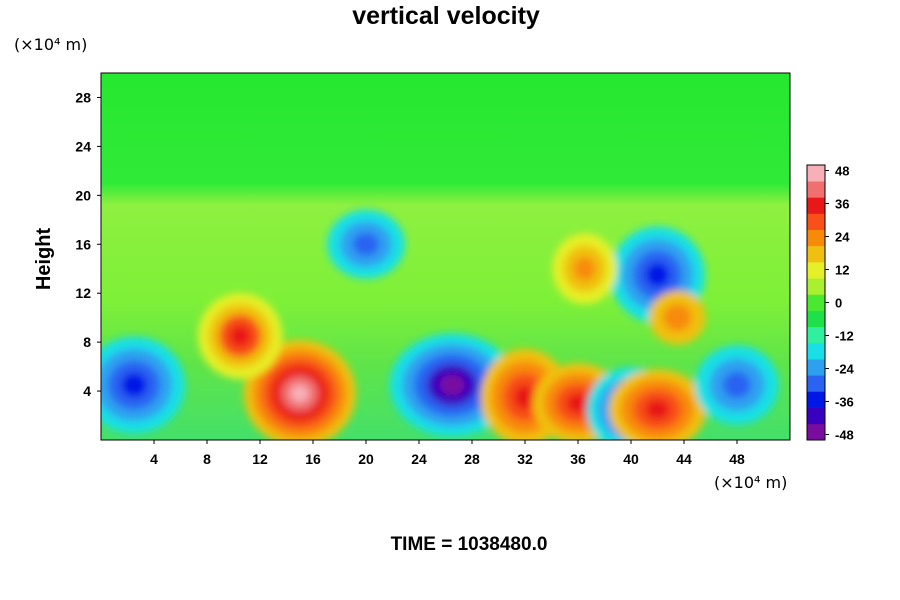 The height and width of the screenshot is (600, 900). What do you see at coordinates (737, 459) in the screenshot?
I see `x-tick-label: 48` at bounding box center [737, 459].